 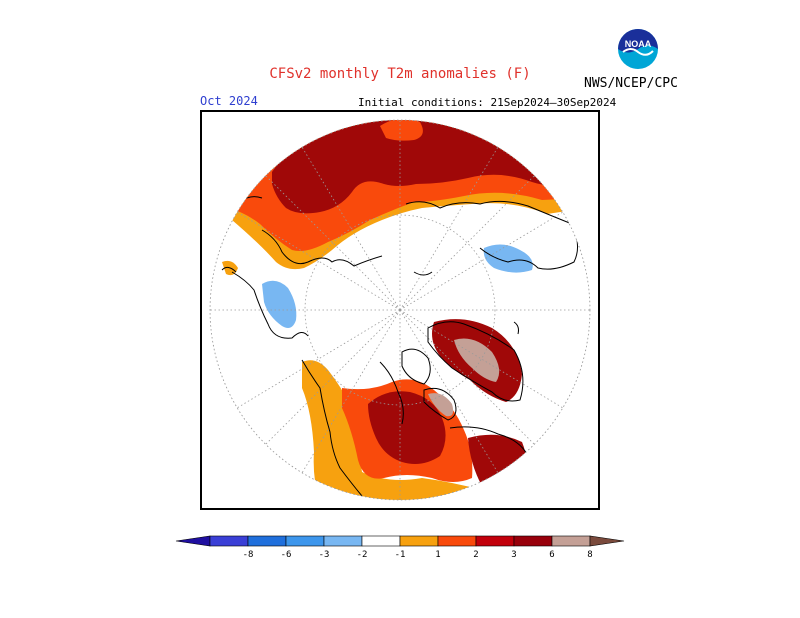 I want to click on legend-bar, so click(x=400, y=541).